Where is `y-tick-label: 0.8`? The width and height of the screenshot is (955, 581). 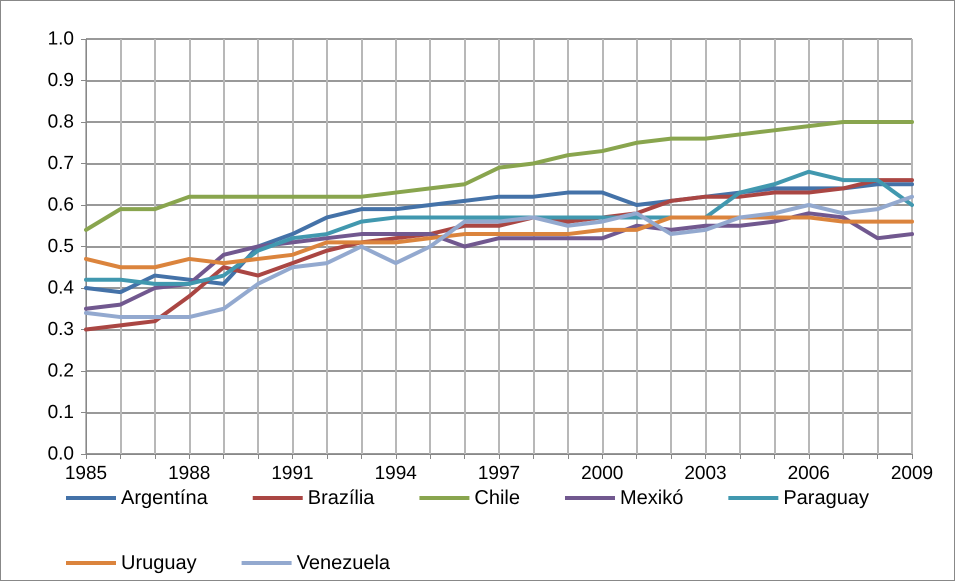 y-tick-label: 0.8 is located at coordinates (61, 122).